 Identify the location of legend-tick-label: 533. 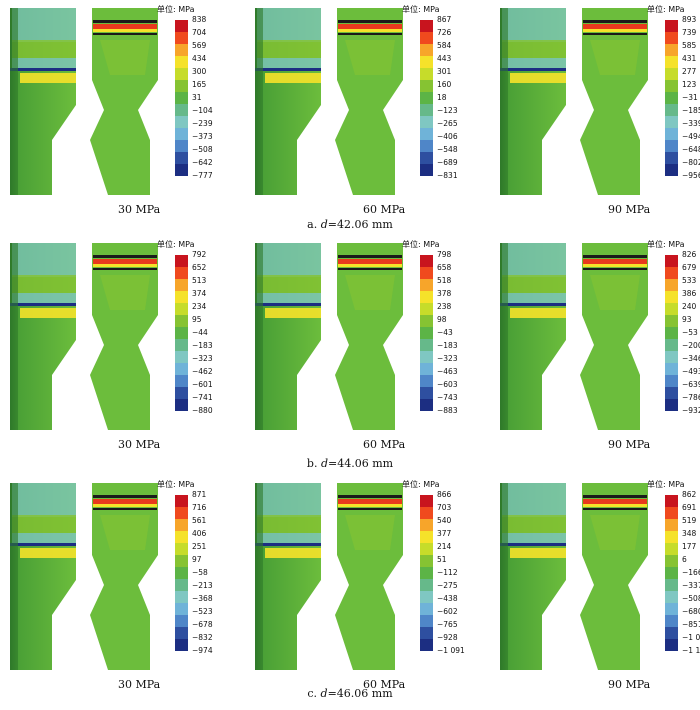
(689, 280).